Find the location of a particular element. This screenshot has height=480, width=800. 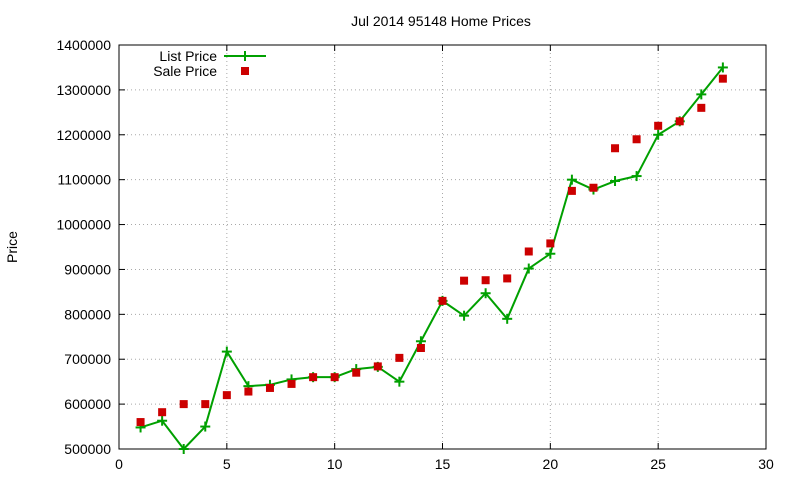

x-tick-label: 20 is located at coordinates (551, 464).